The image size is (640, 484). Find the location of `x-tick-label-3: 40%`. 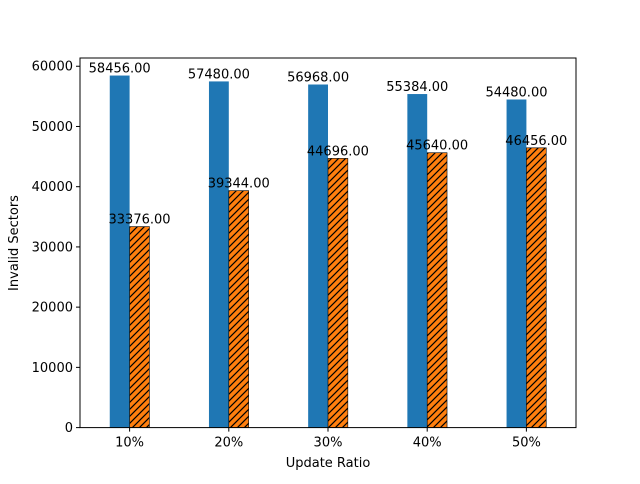

x-tick-label-3: 40% is located at coordinates (427, 443).